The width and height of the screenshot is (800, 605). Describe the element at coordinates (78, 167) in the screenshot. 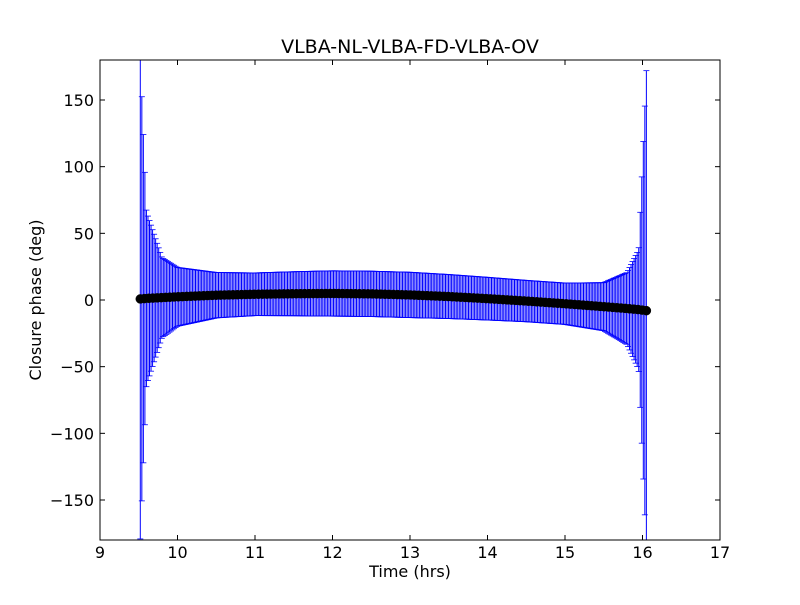

I see `y-tick-label: 100` at that location.